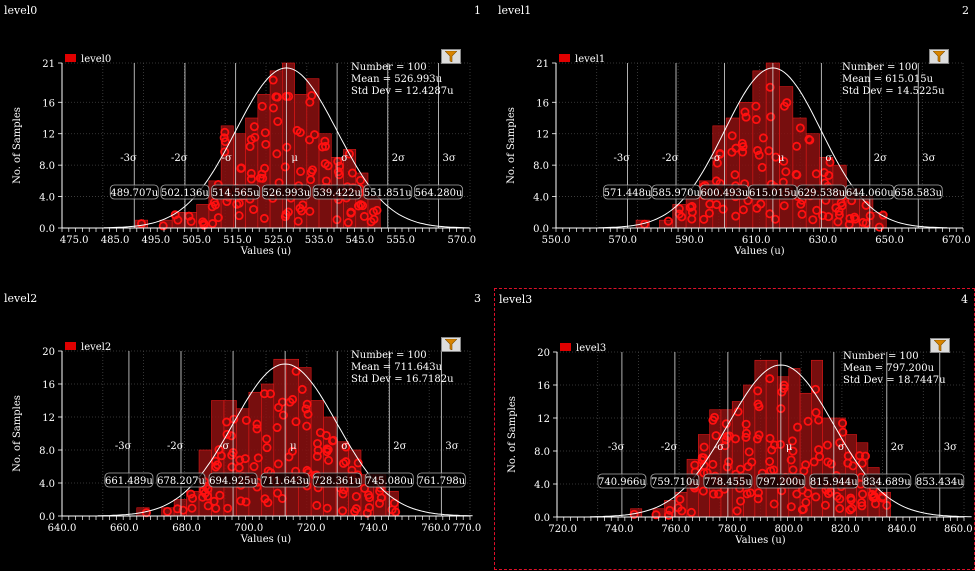  Describe the element at coordinates (373, 528) in the screenshot. I see `x-tick-label: 740.0` at that location.